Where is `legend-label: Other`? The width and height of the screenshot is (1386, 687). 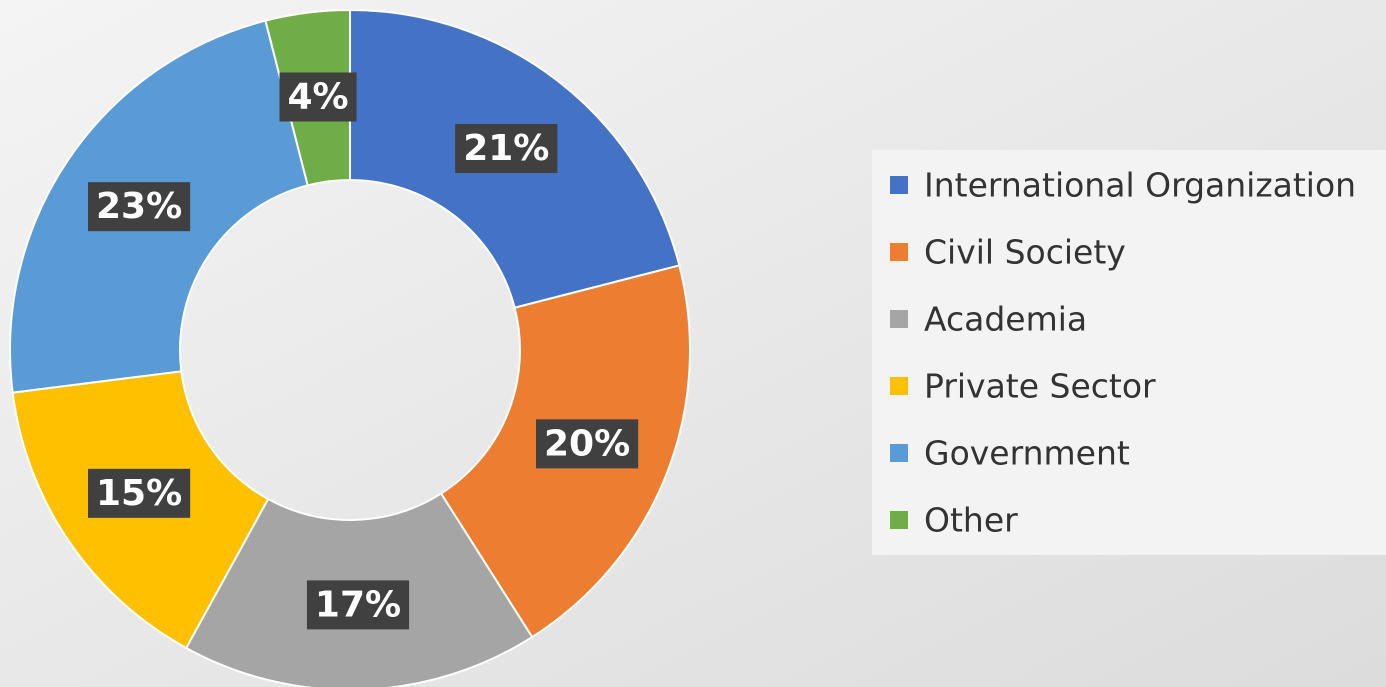
legend-label: Other is located at coordinates (971, 520).